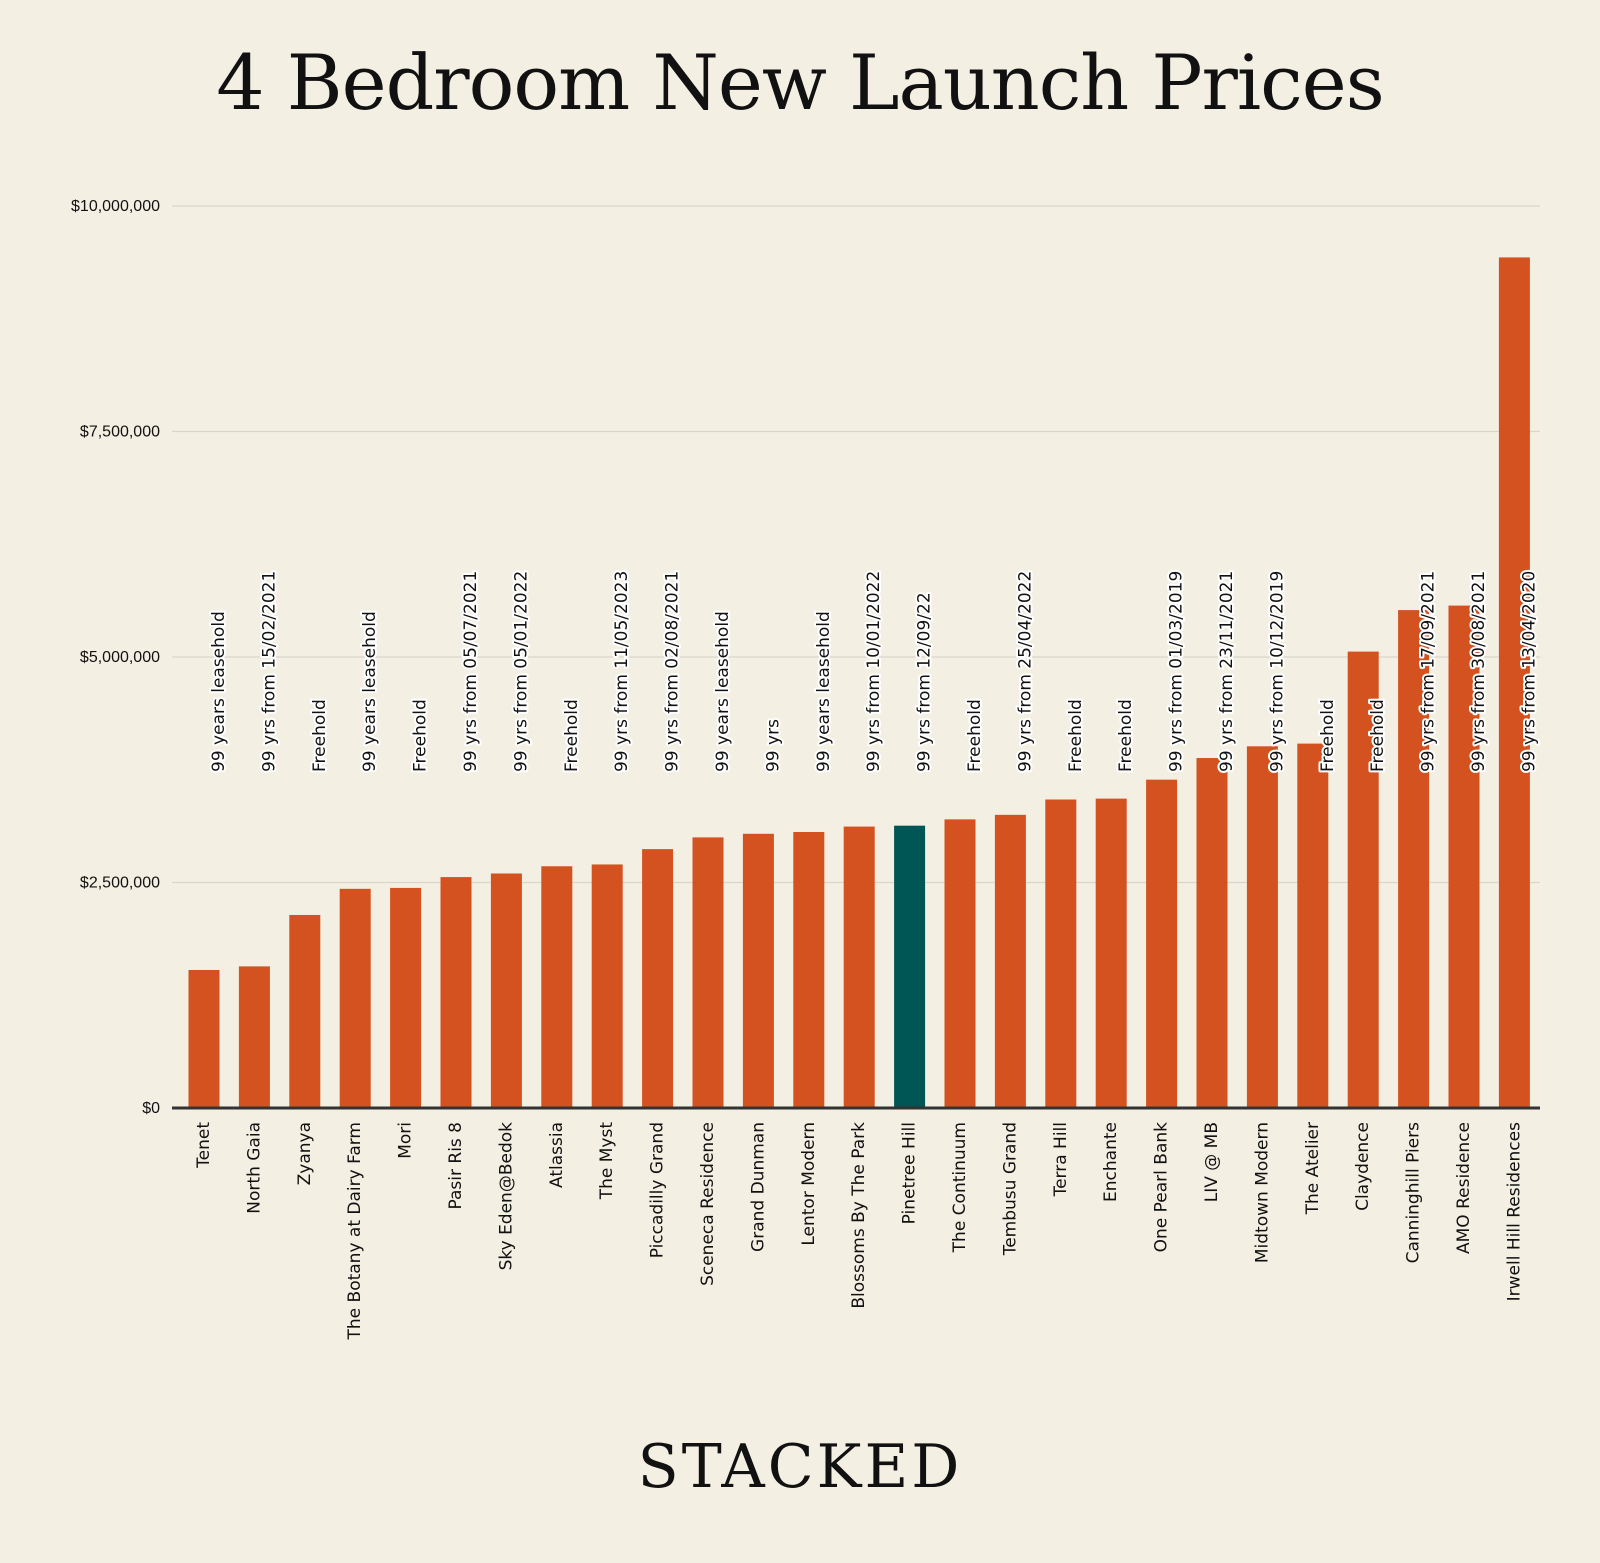  Describe the element at coordinates (1464, 1188) in the screenshot. I see `x-tick-label: AMO Residence` at that location.